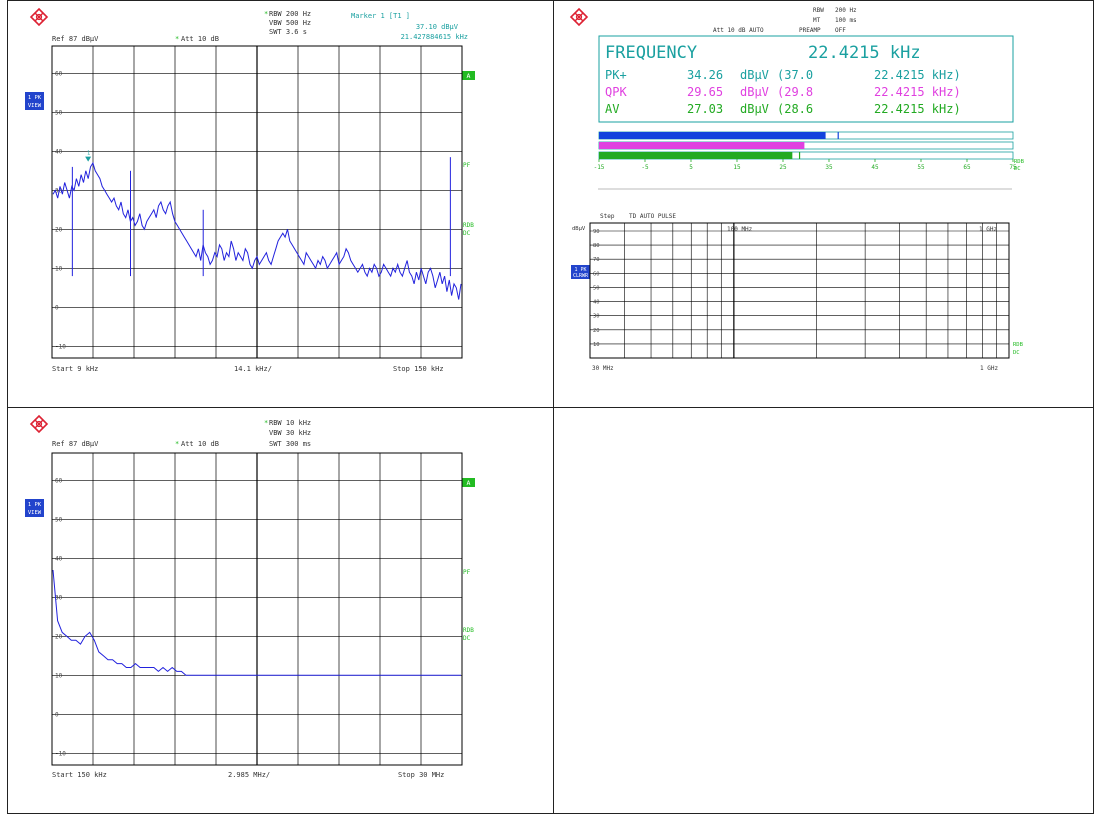 The height and width of the screenshot is (814, 1094). I want to click on scan-tag-dc: DC, so click(1016, 353).